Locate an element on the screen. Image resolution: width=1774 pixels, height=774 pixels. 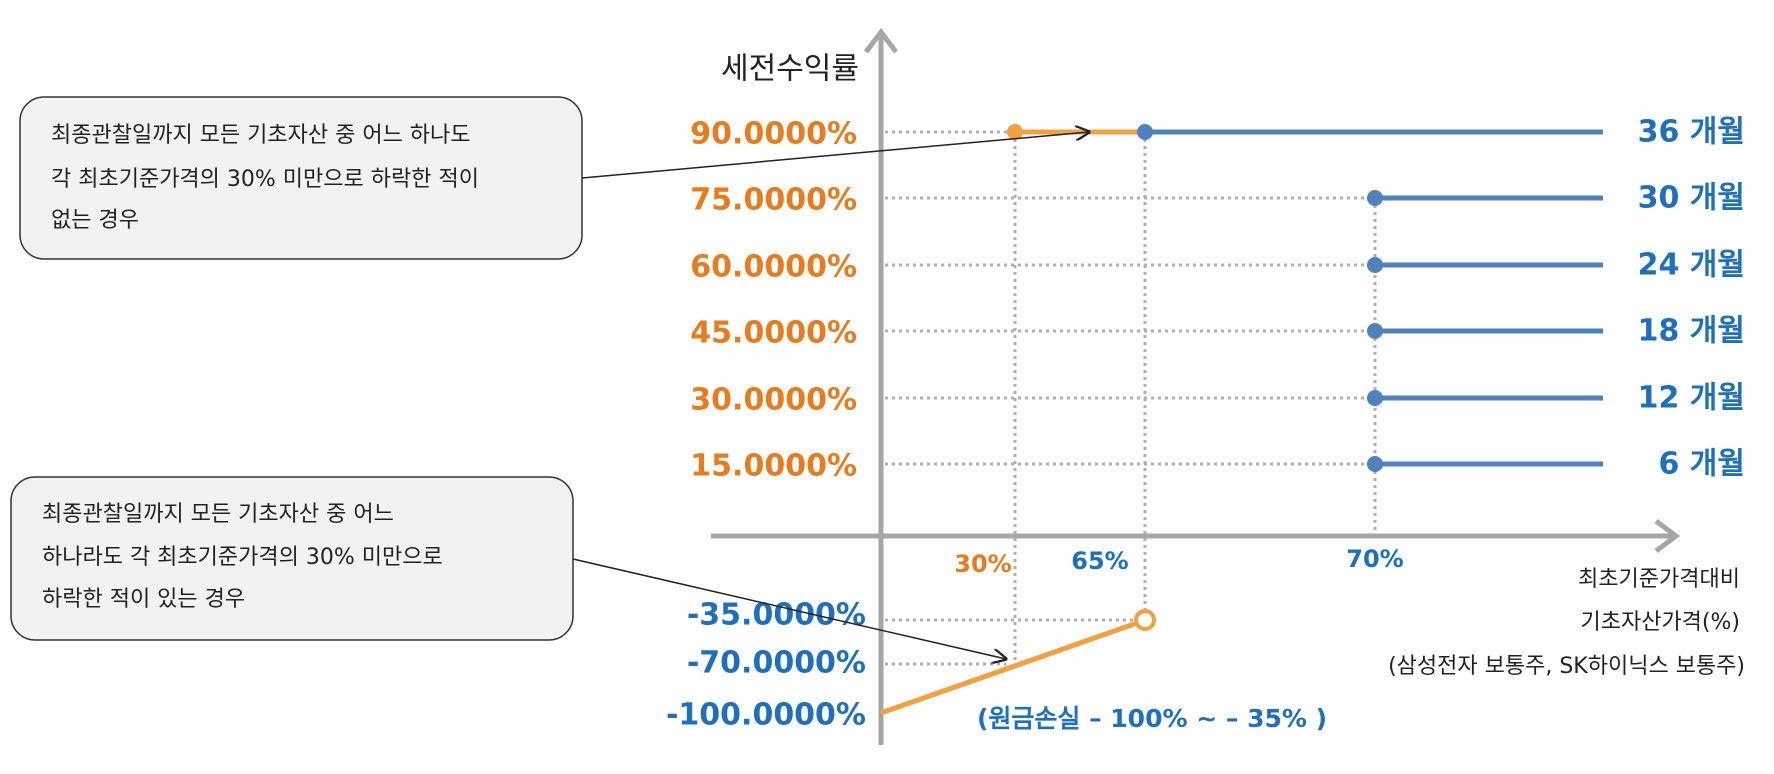
period-label: 36 개월 is located at coordinates (1691, 132).